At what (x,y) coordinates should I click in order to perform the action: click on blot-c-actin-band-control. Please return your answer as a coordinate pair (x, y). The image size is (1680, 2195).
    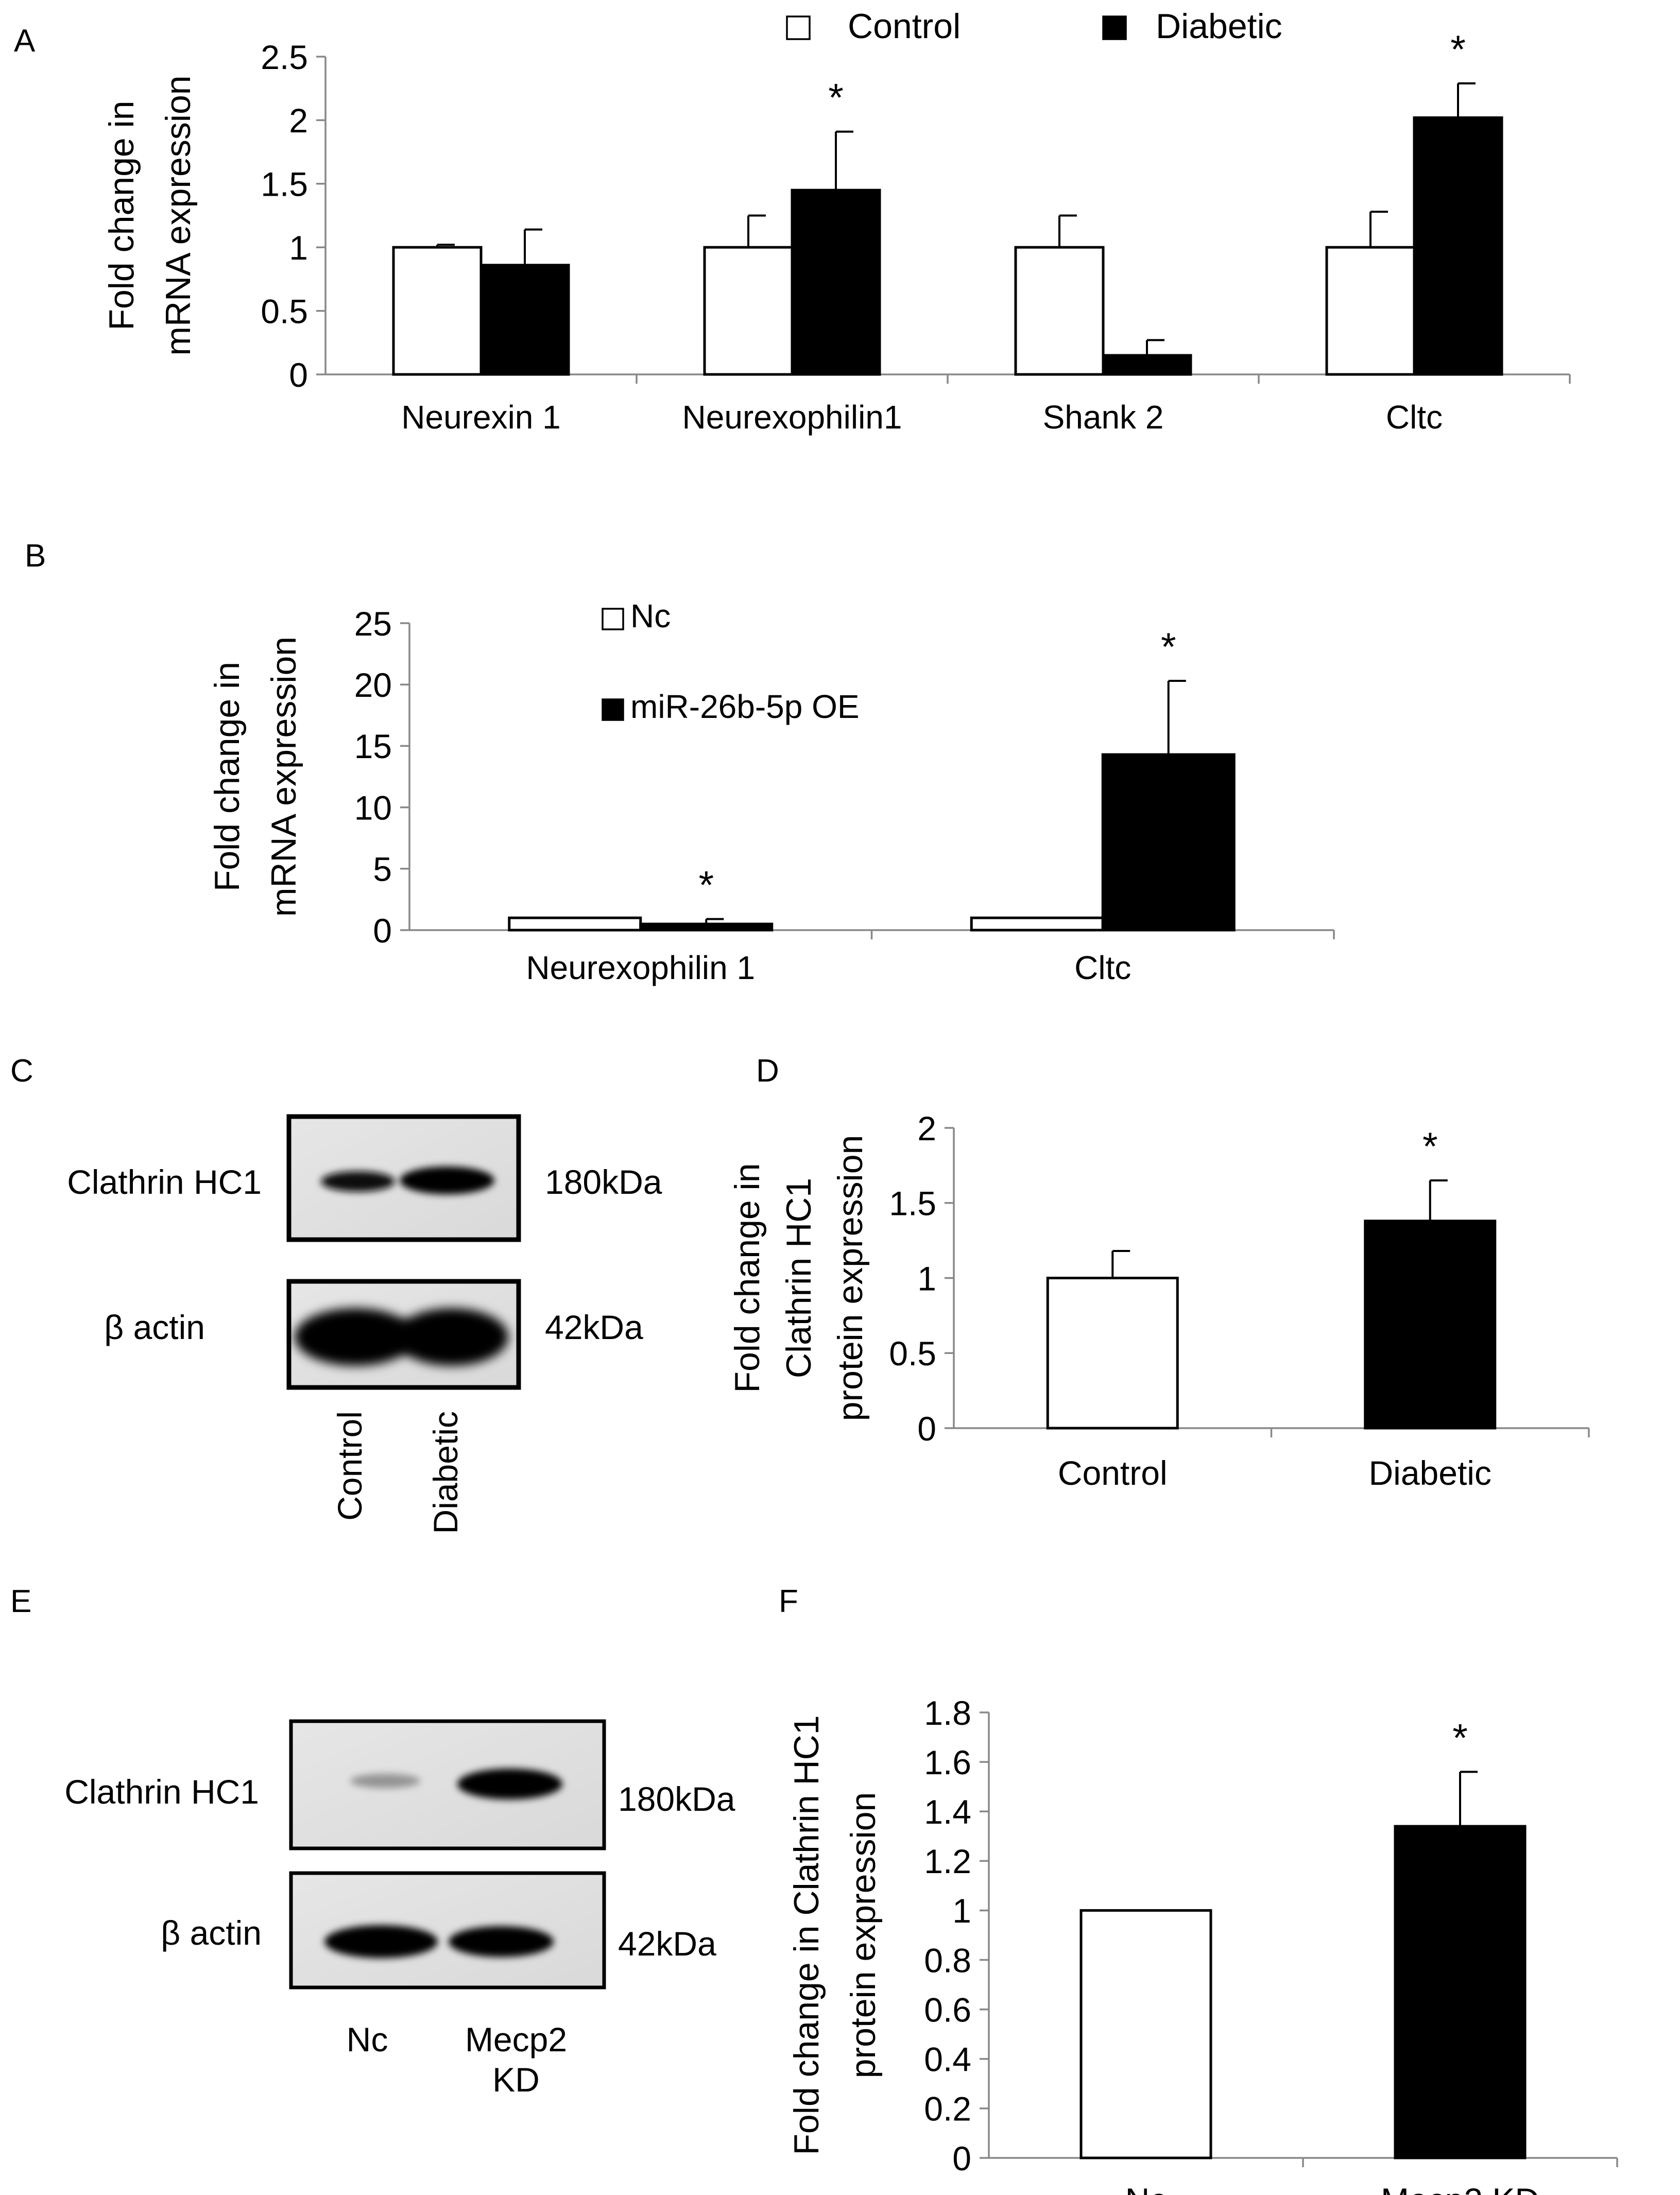
    Looking at the image, I should click on (355, 1337).